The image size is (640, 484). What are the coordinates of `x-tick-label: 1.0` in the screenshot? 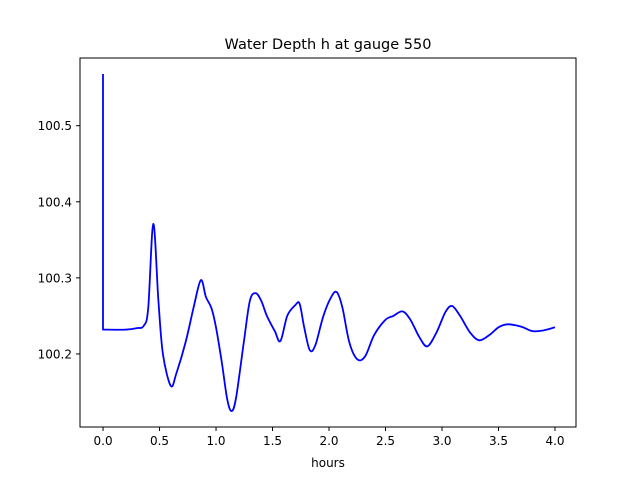 It's located at (215, 441).